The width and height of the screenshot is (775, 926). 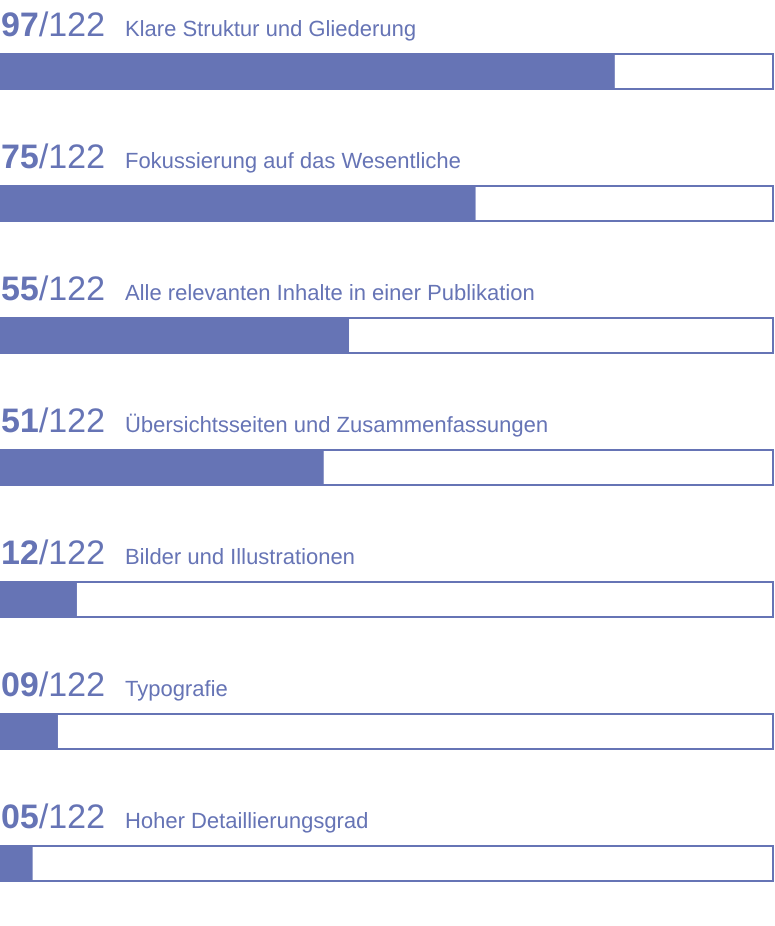 I want to click on y-tick-label: Typografie, so click(x=176, y=688).